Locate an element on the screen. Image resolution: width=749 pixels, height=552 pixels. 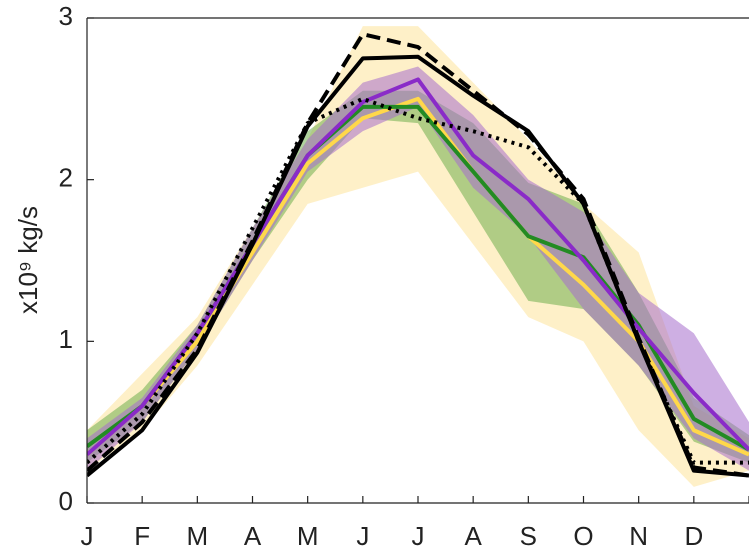
y-tick-label: 1 is located at coordinates (66, 339).